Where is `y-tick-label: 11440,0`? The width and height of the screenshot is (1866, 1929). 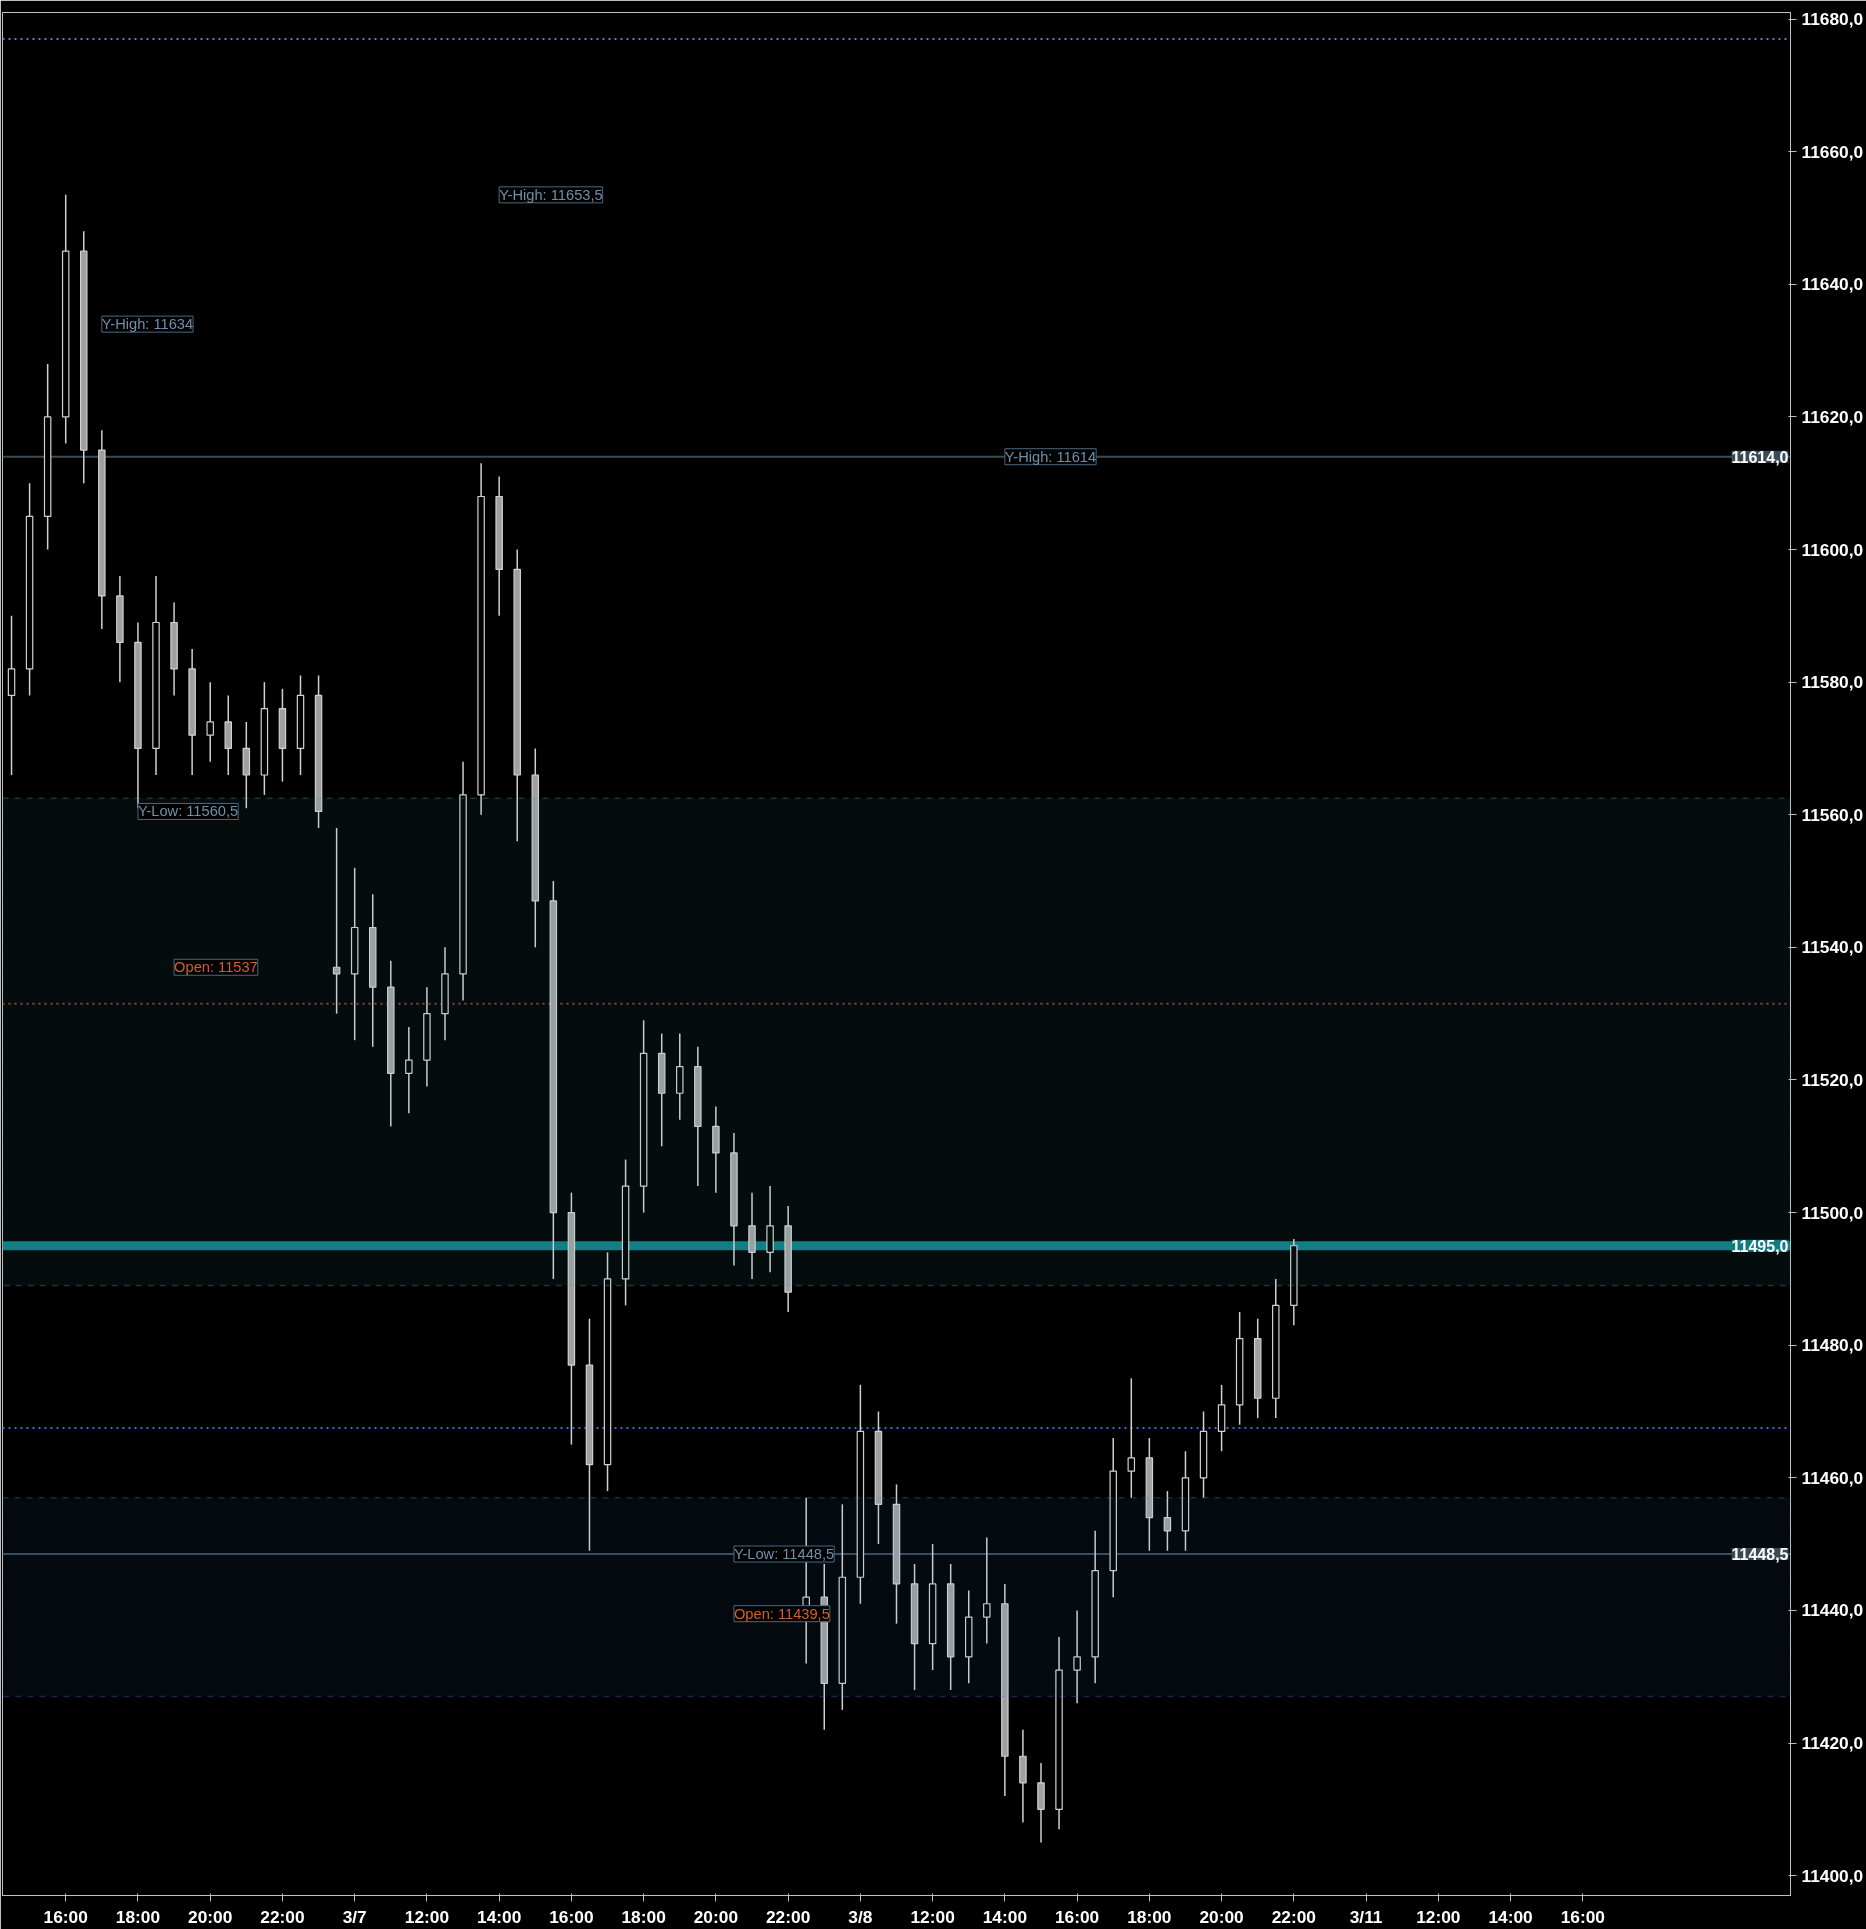
y-tick-label: 11440,0 is located at coordinates (1832, 1610).